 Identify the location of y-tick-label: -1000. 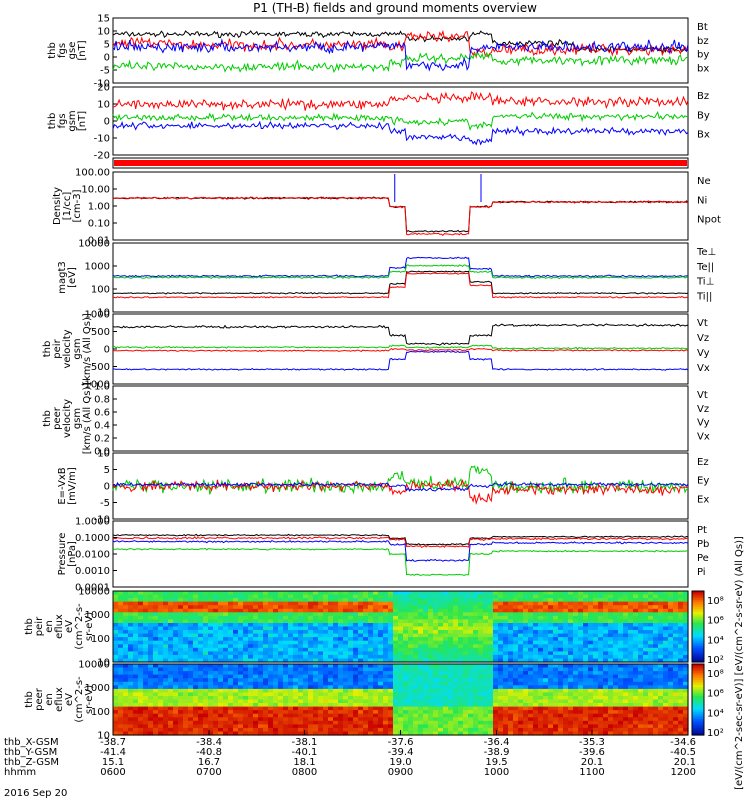
(95, 385).